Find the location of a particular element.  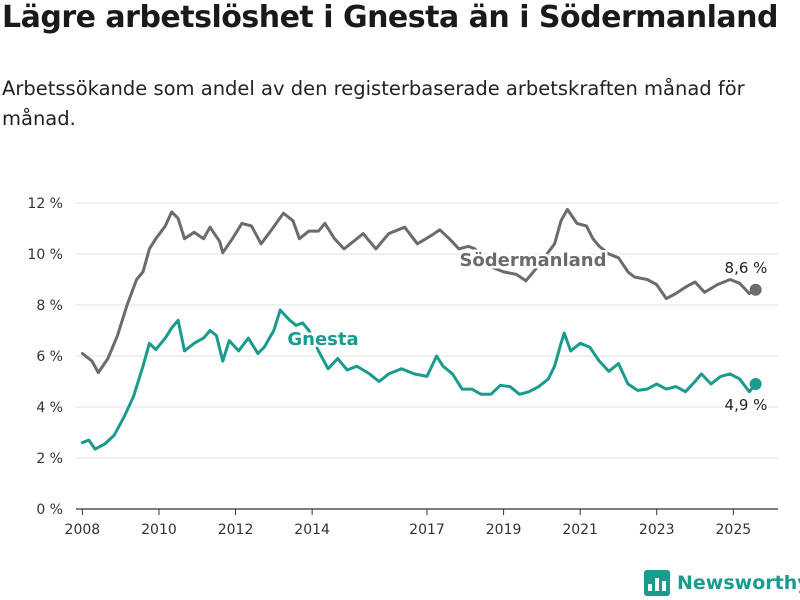

x-tick-label: 2021 is located at coordinates (580, 530).